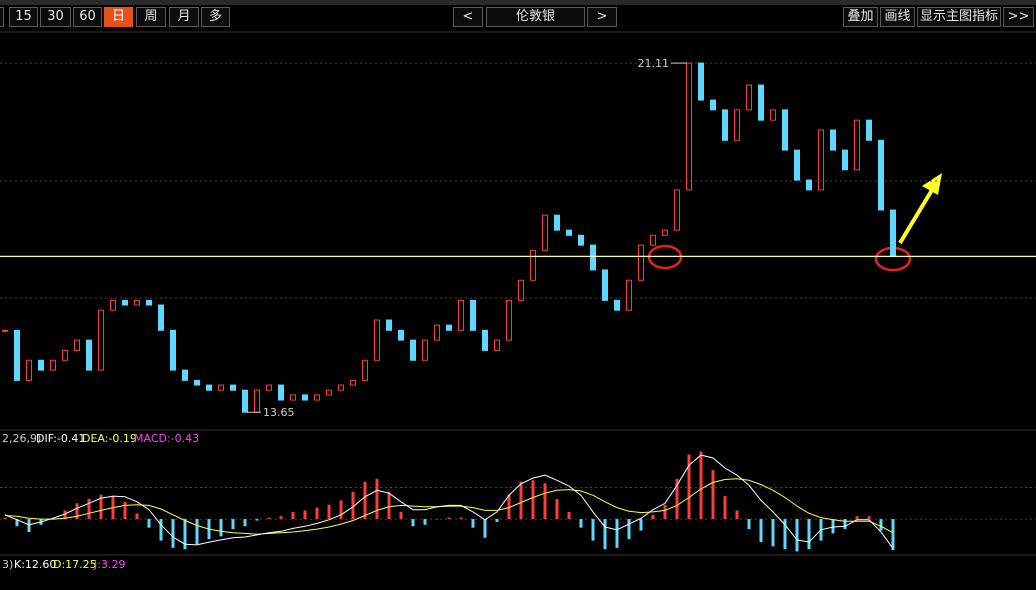 The height and width of the screenshot is (590, 1036). Describe the element at coordinates (55, 17) in the screenshot. I see `period-button: 30` at that location.